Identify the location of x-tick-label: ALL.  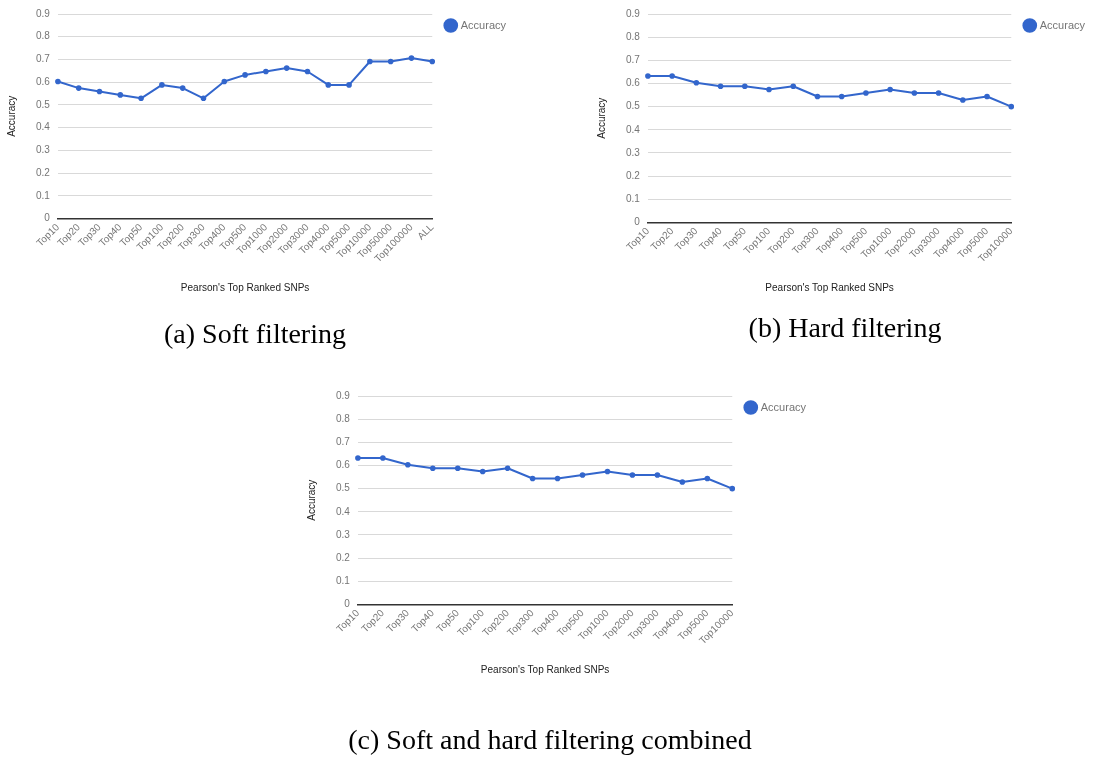
(425, 231).